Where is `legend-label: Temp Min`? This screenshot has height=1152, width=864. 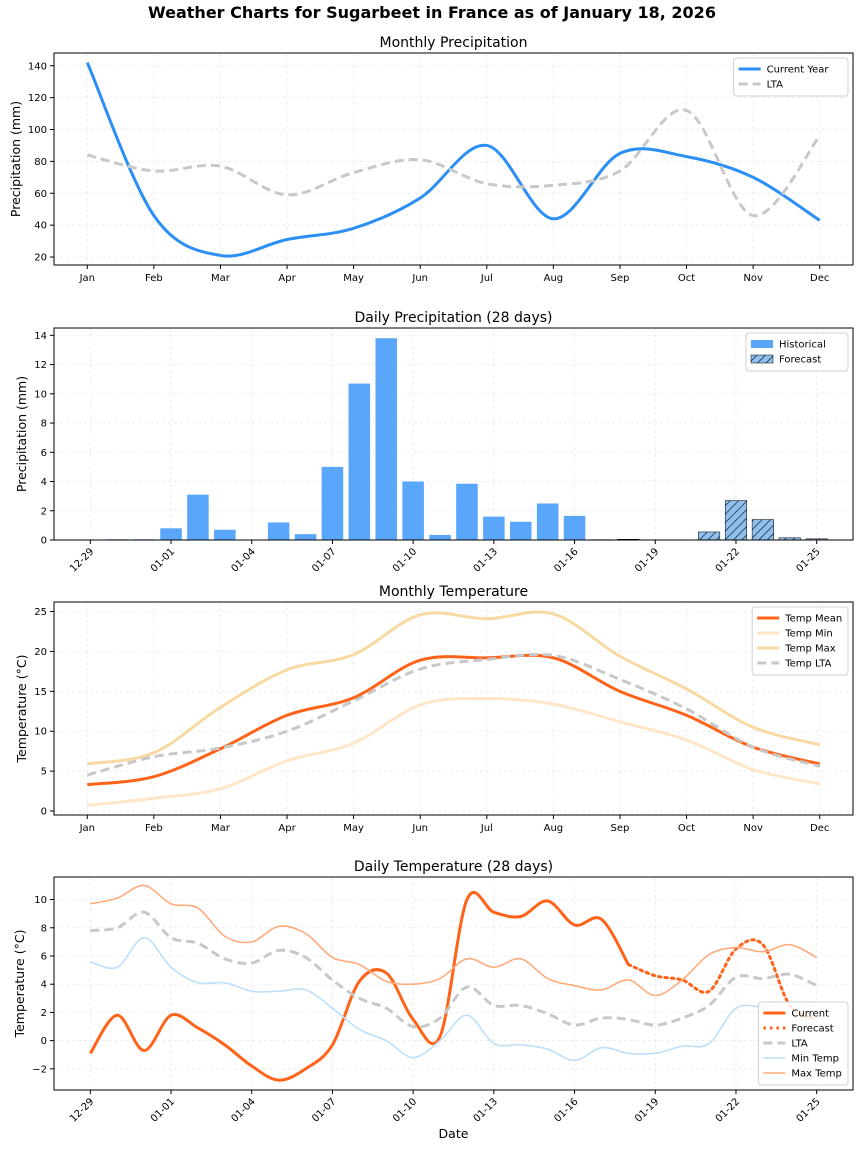
legend-label: Temp Min is located at coordinates (808, 634).